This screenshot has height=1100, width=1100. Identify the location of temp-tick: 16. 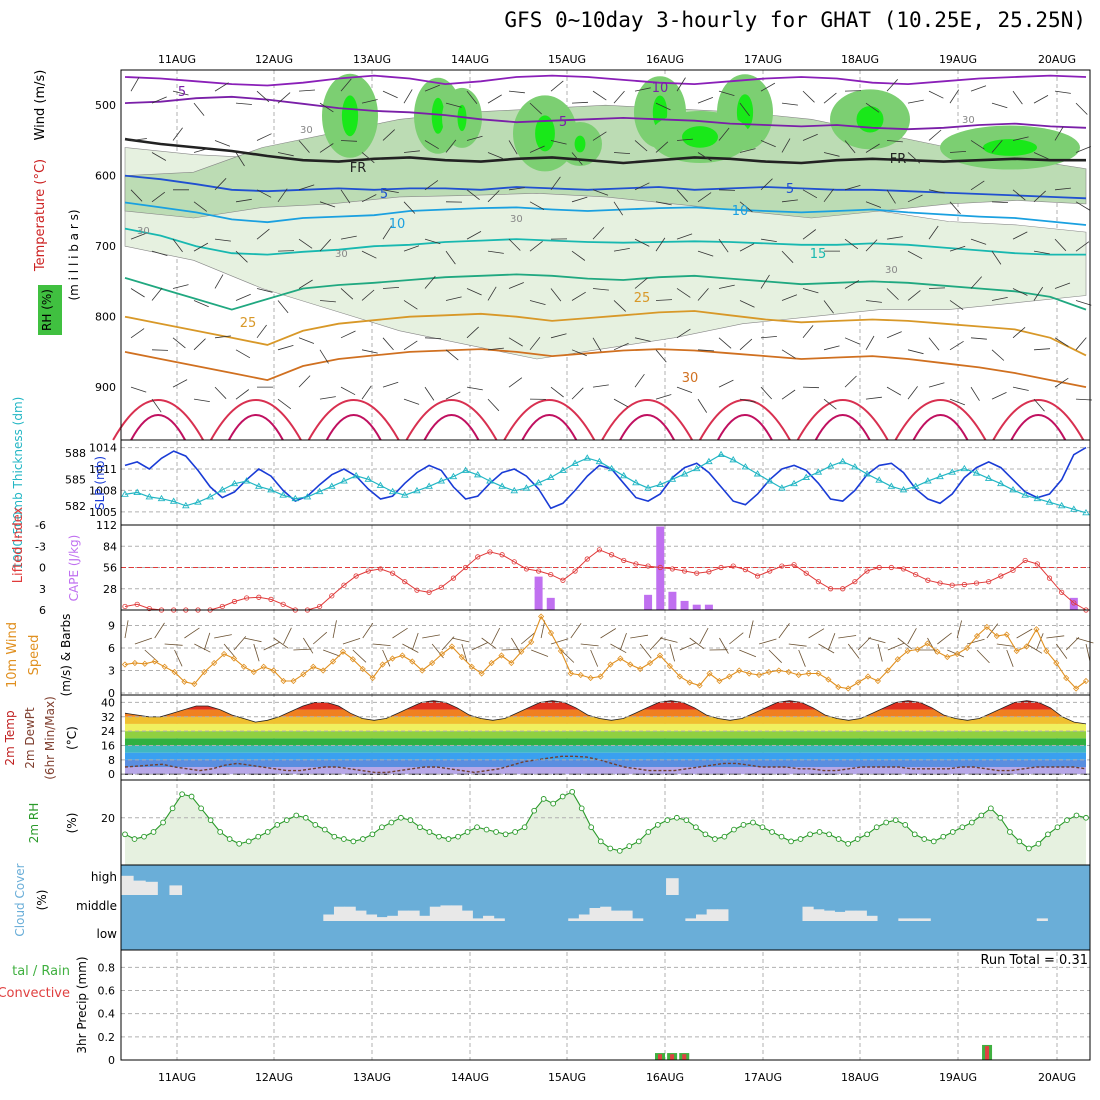
(108, 745).